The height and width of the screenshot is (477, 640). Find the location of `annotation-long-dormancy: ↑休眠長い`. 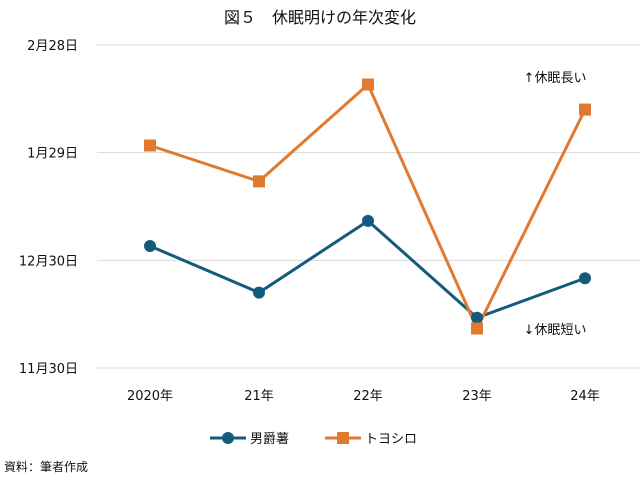

annotation-long-dormancy: ↑休眠長い is located at coordinates (555, 78).